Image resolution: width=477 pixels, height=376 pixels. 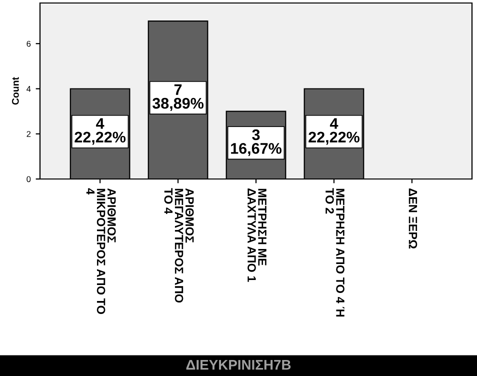 What do you see at coordinates (335, 252) in the screenshot?
I see `x-tick-label: ΜΕΤΡΗΣΗ ΑΠΟ ΤΟ 4 Ή ΤΟ 2` at bounding box center [335, 252].